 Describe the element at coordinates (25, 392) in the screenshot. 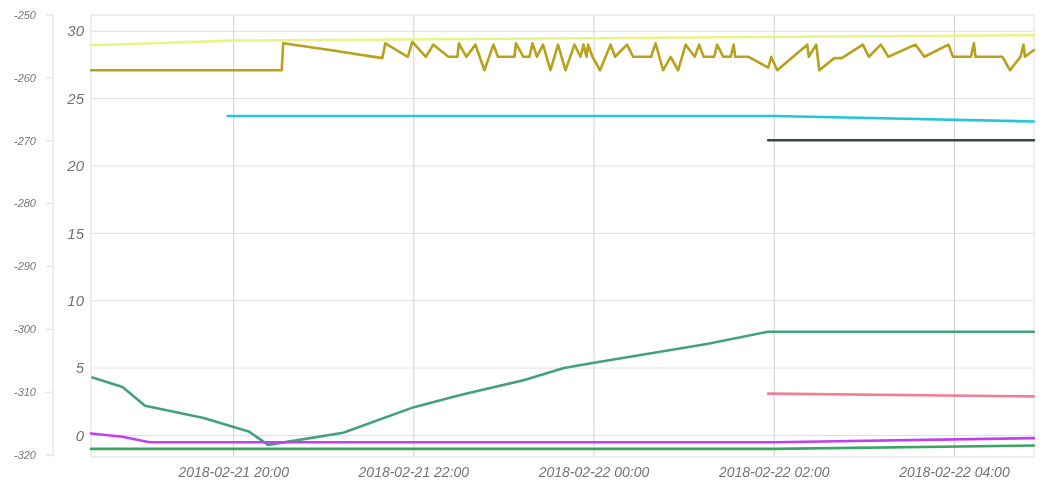

I see `y2-tick-label: -310` at that location.